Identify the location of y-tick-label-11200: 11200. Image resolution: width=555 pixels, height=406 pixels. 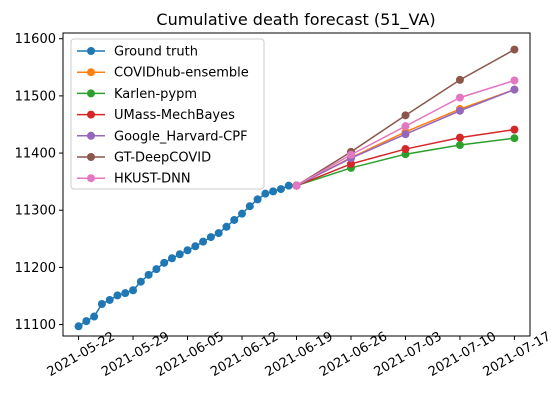
(35, 268).